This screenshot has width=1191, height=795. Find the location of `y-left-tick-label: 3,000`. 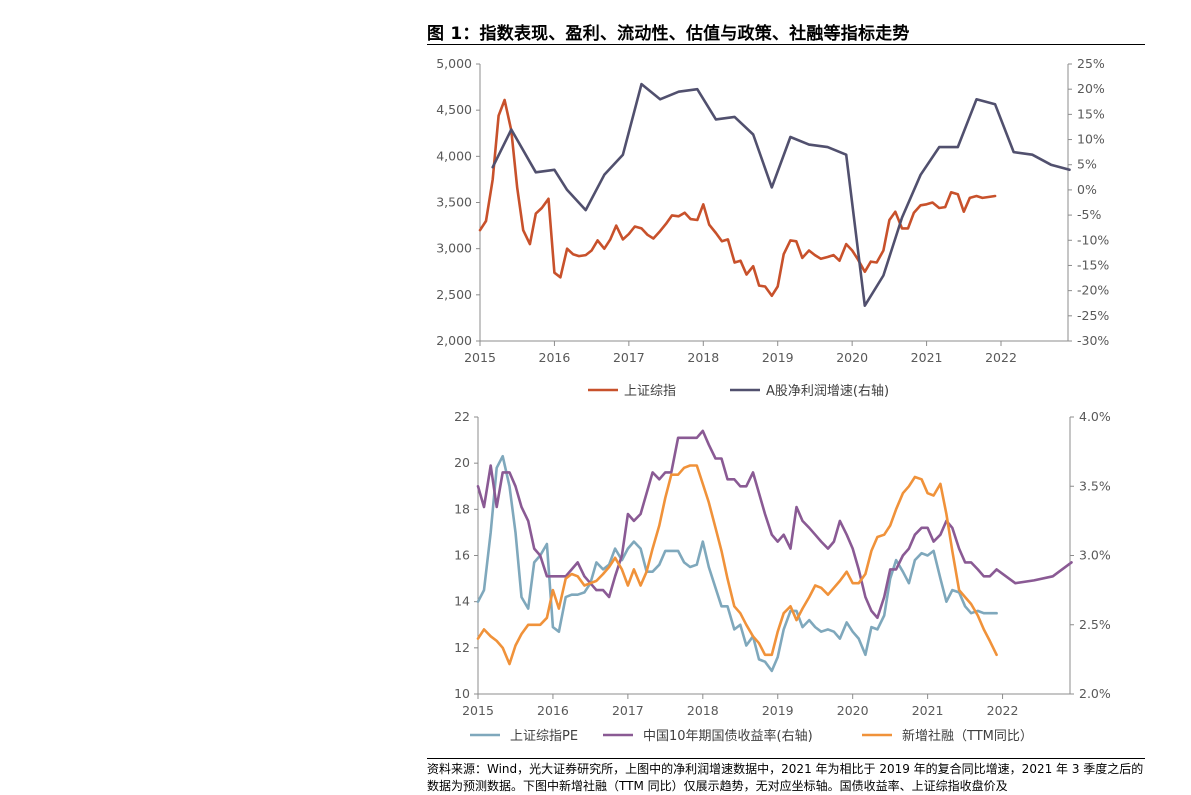

y-left-tick-label: 3,000 is located at coordinates (454, 248).